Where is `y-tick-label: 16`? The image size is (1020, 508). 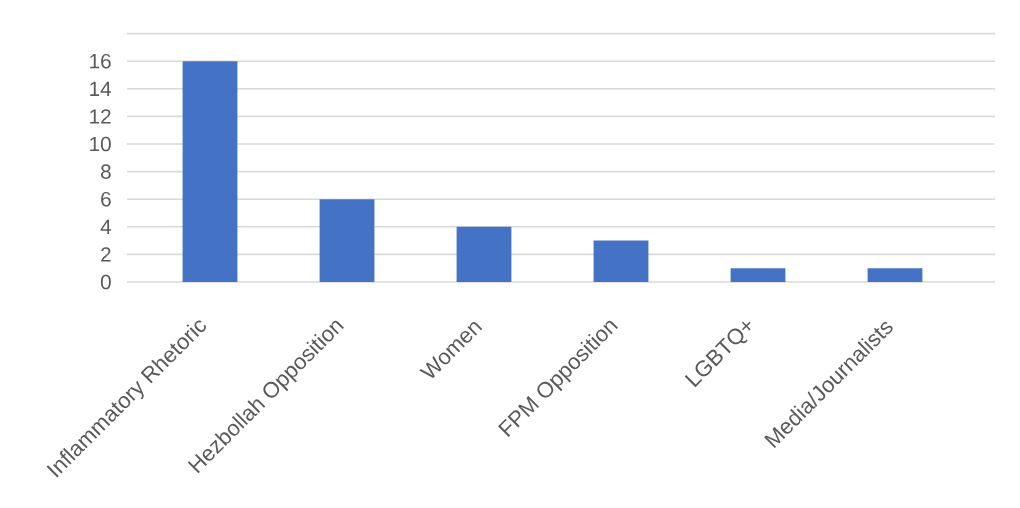 y-tick-label: 16 is located at coordinates (100, 61).